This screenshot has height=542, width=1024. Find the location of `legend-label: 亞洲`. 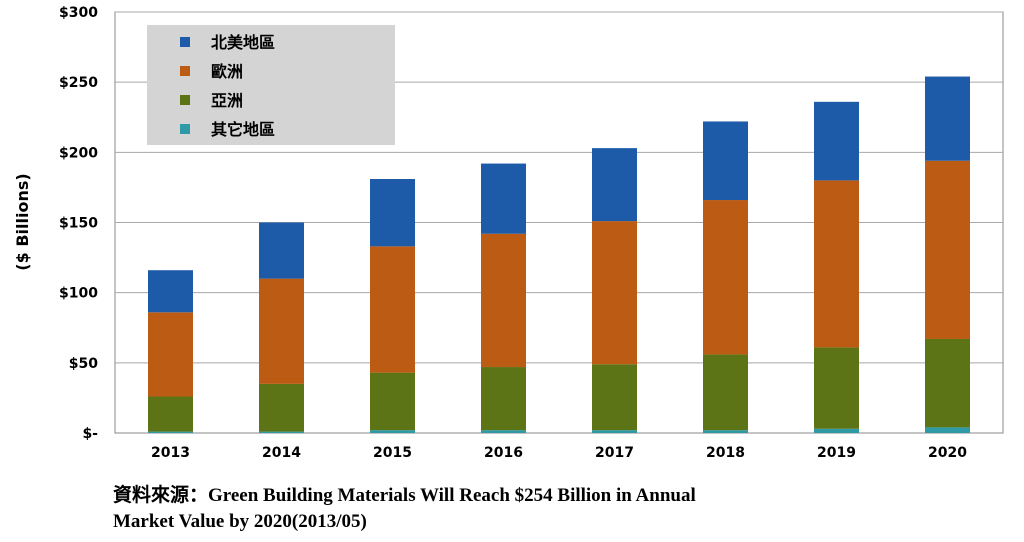

legend-label: 亞洲 is located at coordinates (227, 100).